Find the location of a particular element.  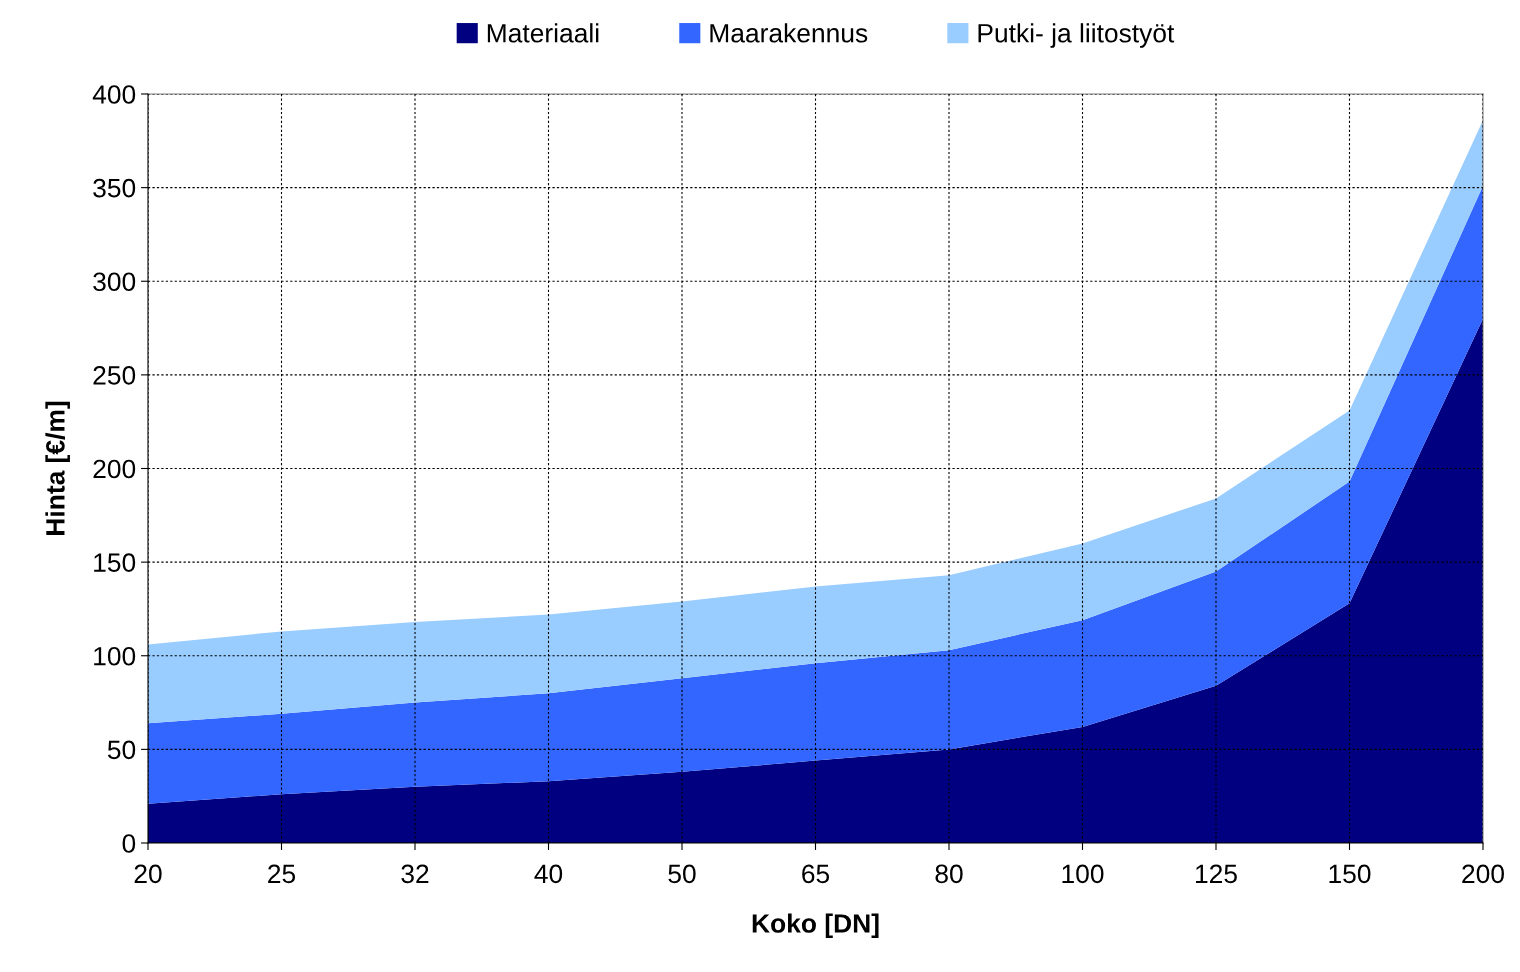

x-tick-label: 25 is located at coordinates (282, 874).